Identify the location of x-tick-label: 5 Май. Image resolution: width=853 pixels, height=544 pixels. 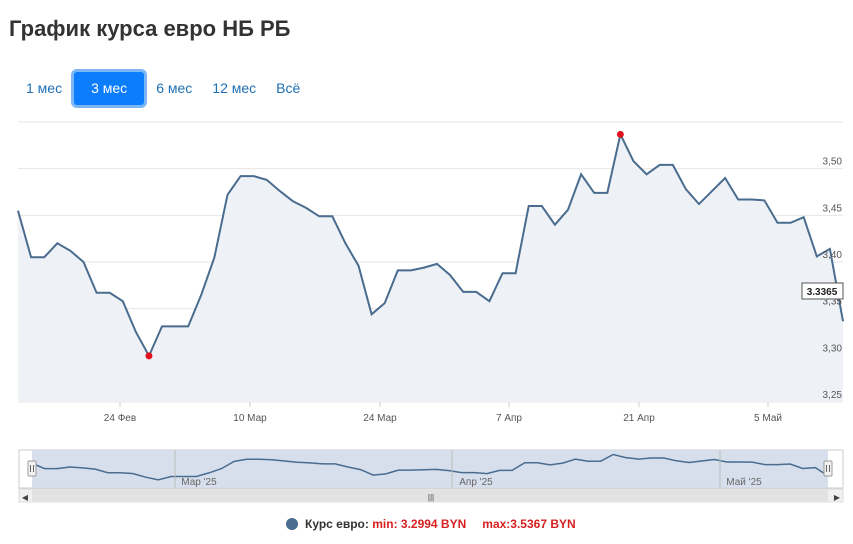
(768, 418).